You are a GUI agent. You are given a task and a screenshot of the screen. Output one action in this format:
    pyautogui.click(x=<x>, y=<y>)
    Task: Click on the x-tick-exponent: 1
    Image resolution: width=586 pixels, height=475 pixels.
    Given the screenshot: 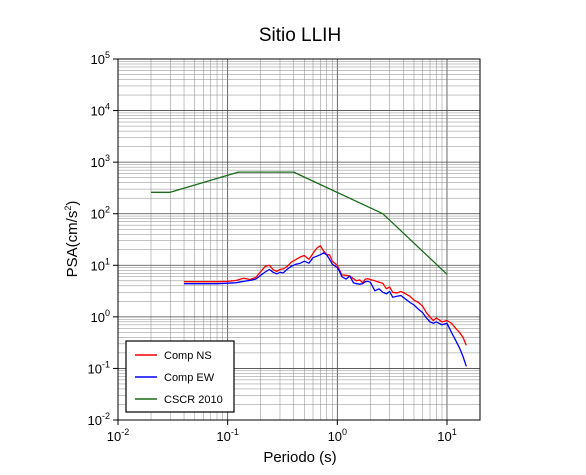 What is the action you would take?
    pyautogui.click(x=454, y=432)
    